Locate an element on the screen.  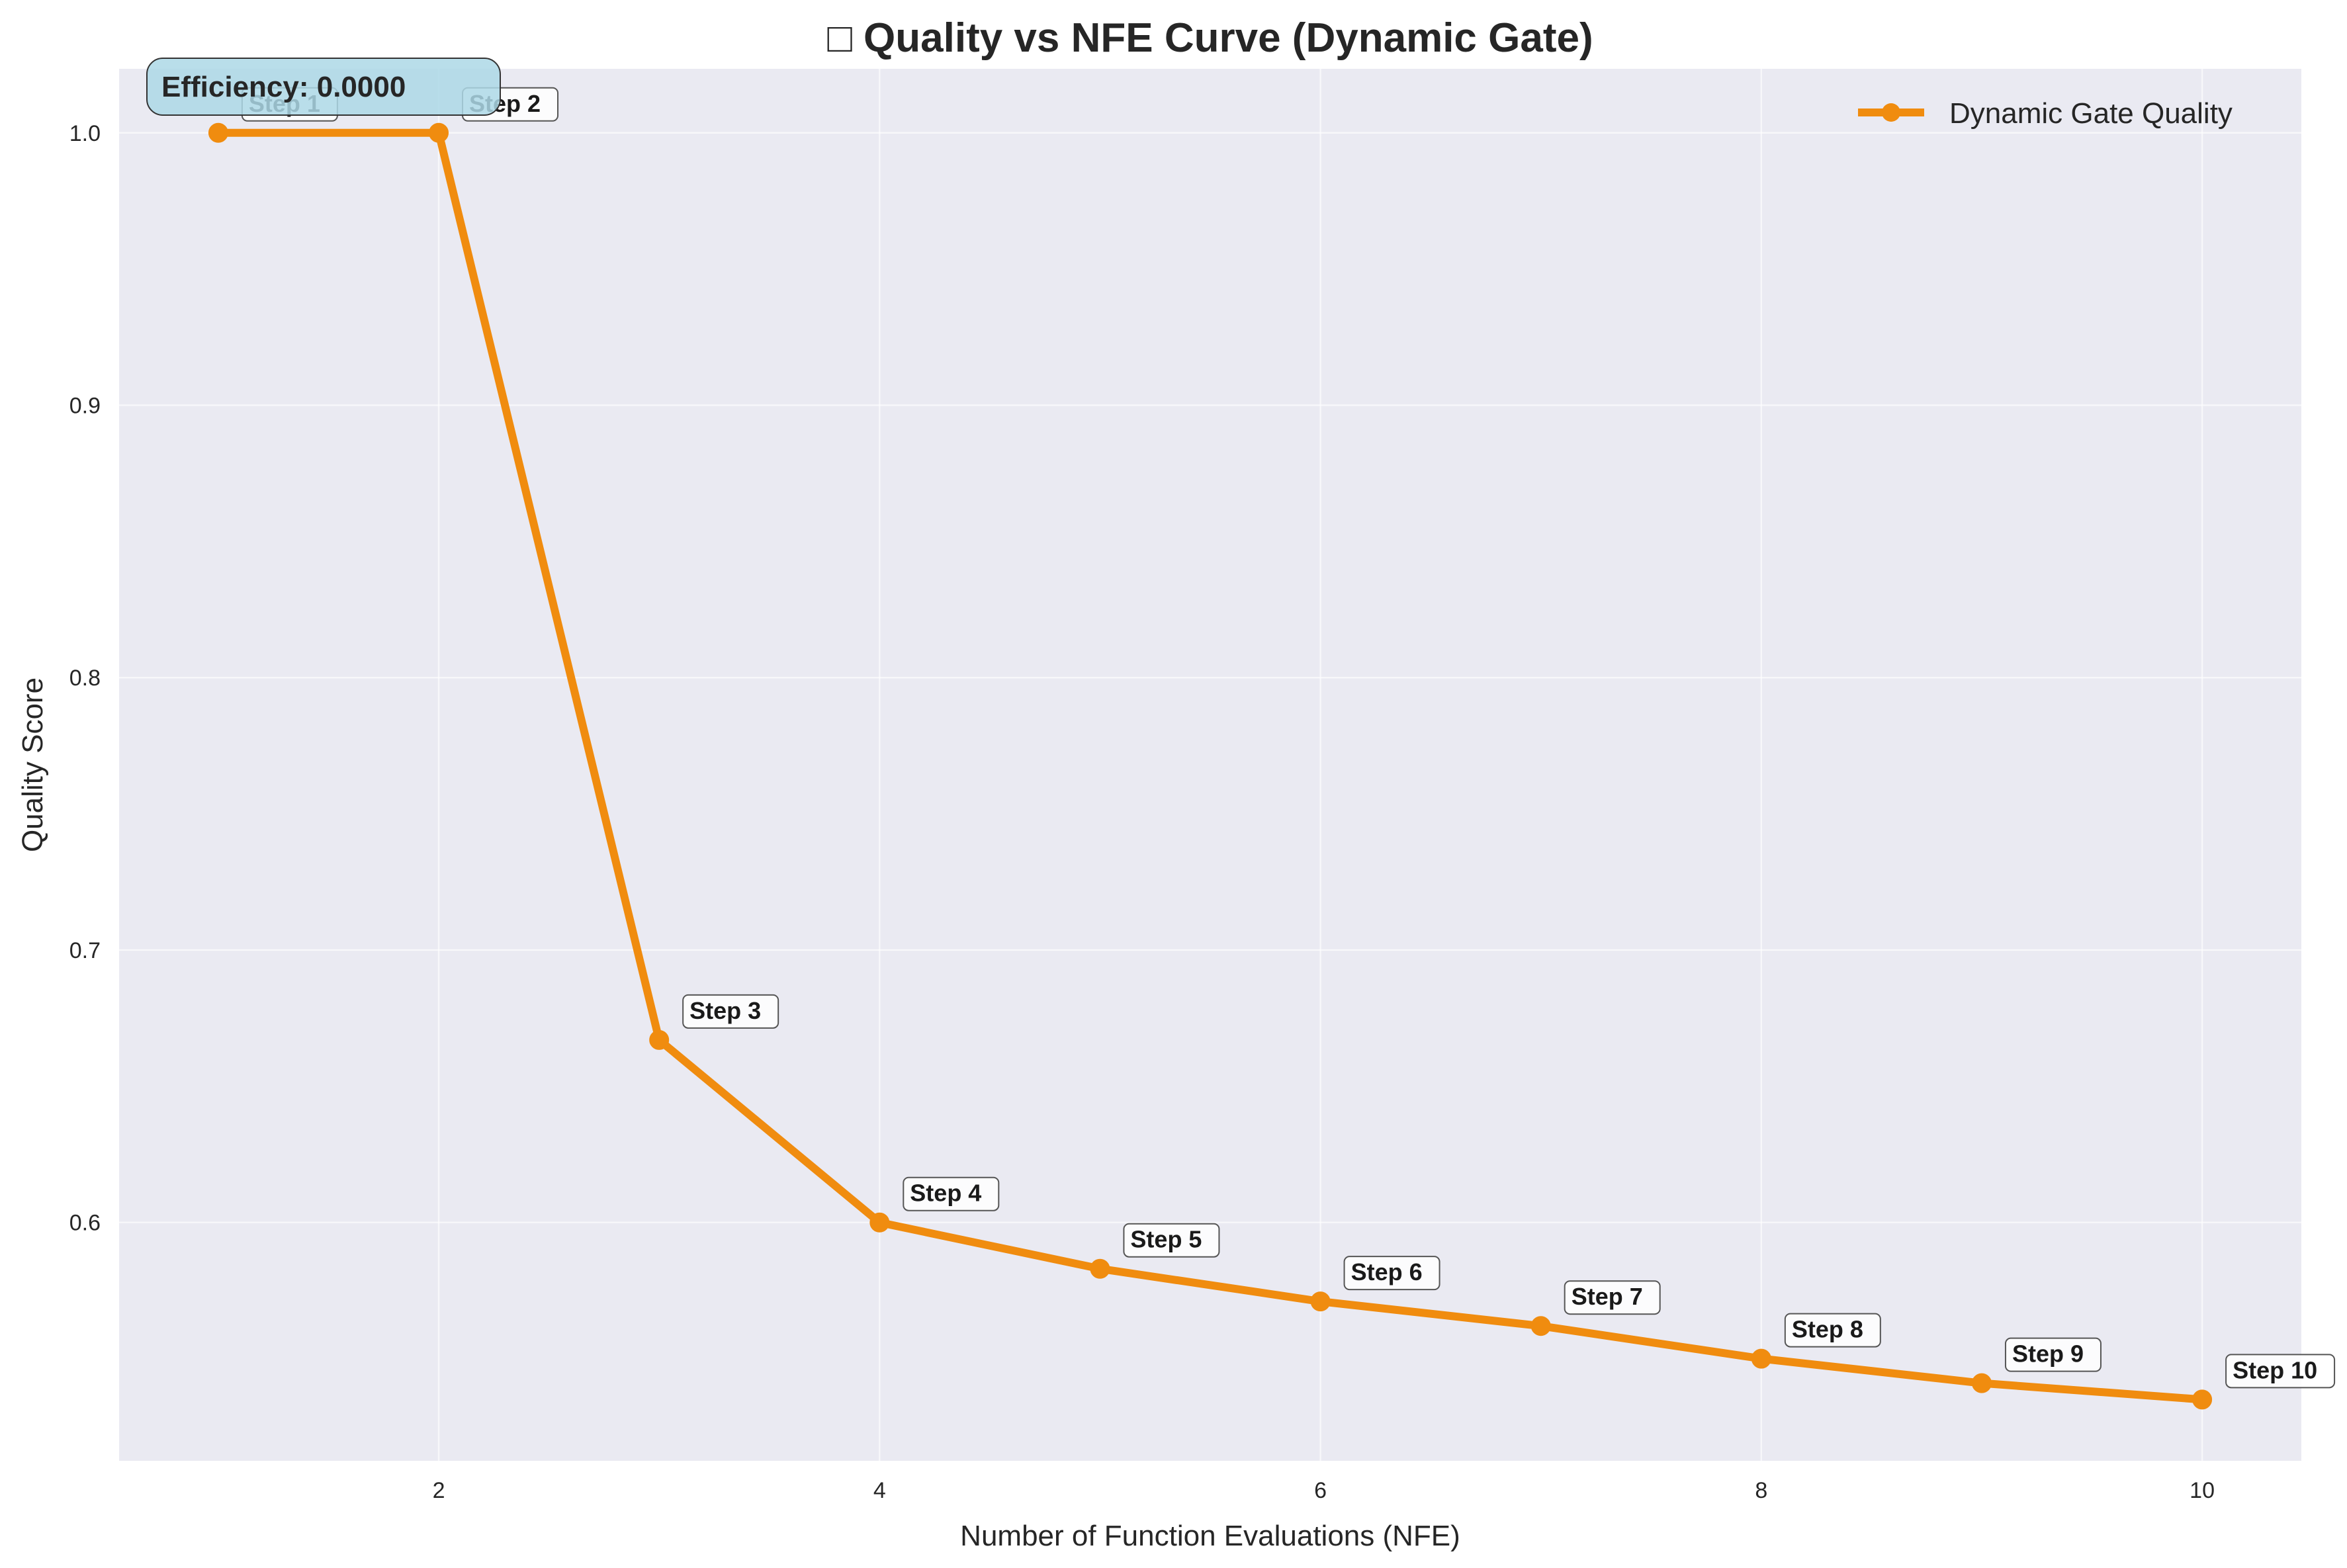
annotation-label: Step 8 is located at coordinates (1827, 1329).